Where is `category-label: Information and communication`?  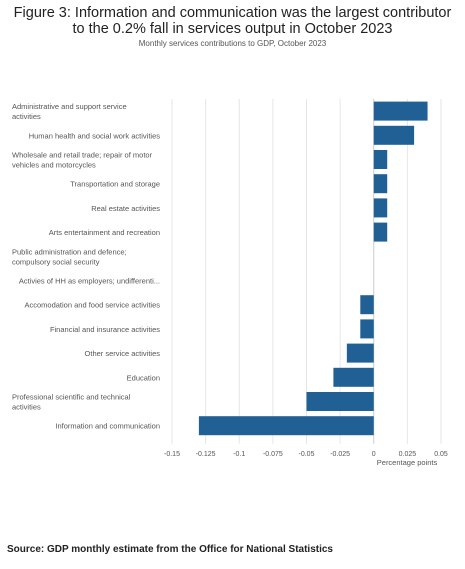
category-label: Information and communication is located at coordinates (107, 426).